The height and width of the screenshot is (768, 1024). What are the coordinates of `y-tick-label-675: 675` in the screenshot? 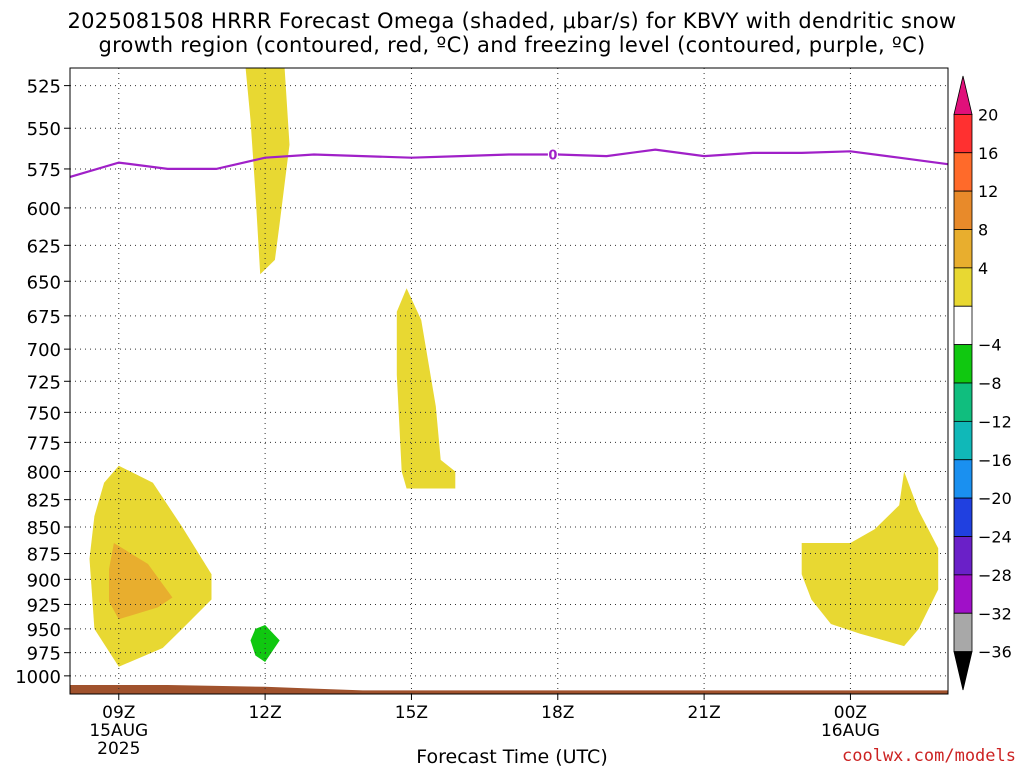 It's located at (44, 317).